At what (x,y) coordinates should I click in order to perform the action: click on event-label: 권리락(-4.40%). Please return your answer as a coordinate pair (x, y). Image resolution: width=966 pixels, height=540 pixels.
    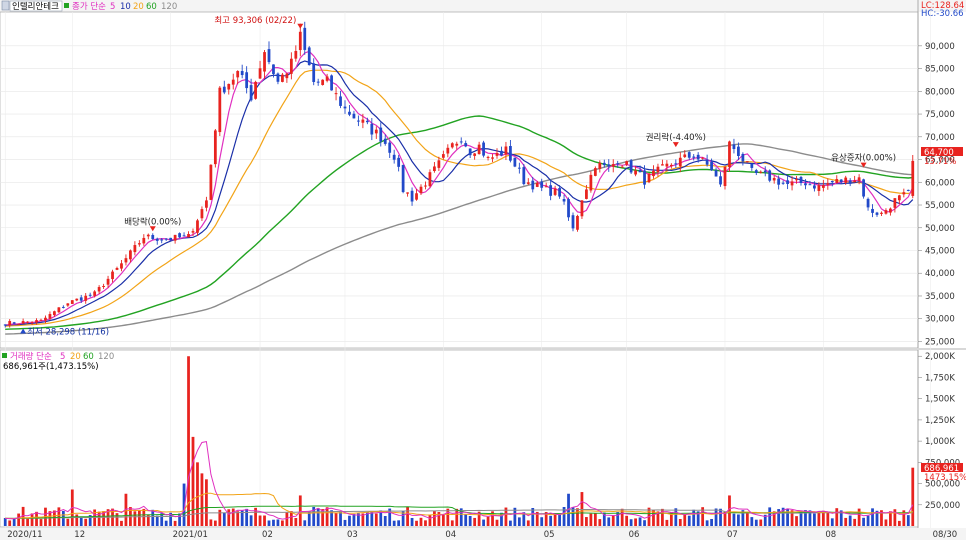
    Looking at the image, I should click on (676, 137).